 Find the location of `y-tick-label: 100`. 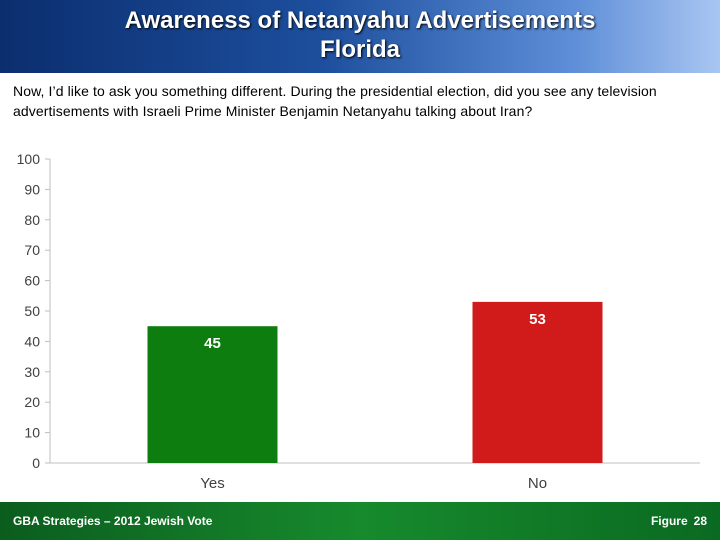

y-tick-label: 100 is located at coordinates (29, 159).